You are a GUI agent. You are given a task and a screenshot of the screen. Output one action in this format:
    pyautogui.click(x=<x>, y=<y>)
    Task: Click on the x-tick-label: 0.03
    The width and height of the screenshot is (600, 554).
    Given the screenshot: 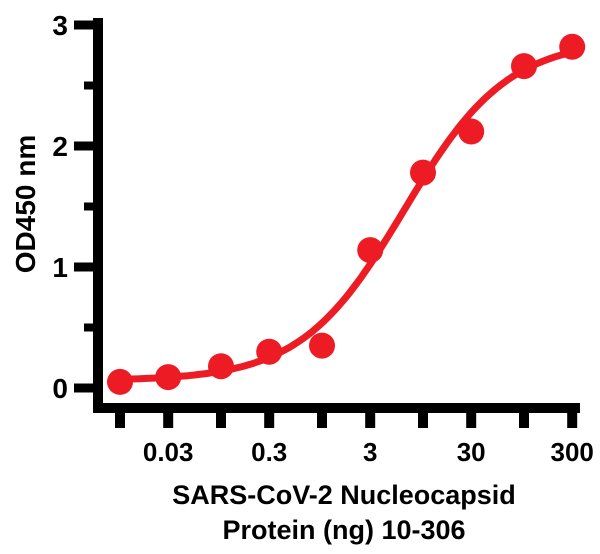 What is the action you would take?
    pyautogui.click(x=168, y=452)
    